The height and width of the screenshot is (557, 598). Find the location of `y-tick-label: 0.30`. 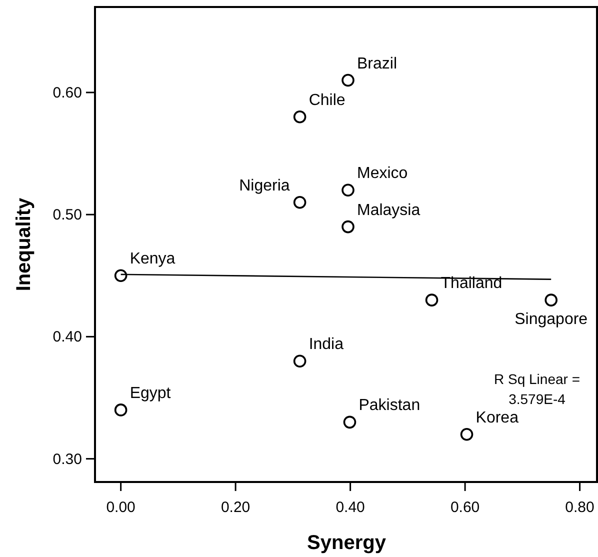

y-tick-label: 0.30 is located at coordinates (67, 459).